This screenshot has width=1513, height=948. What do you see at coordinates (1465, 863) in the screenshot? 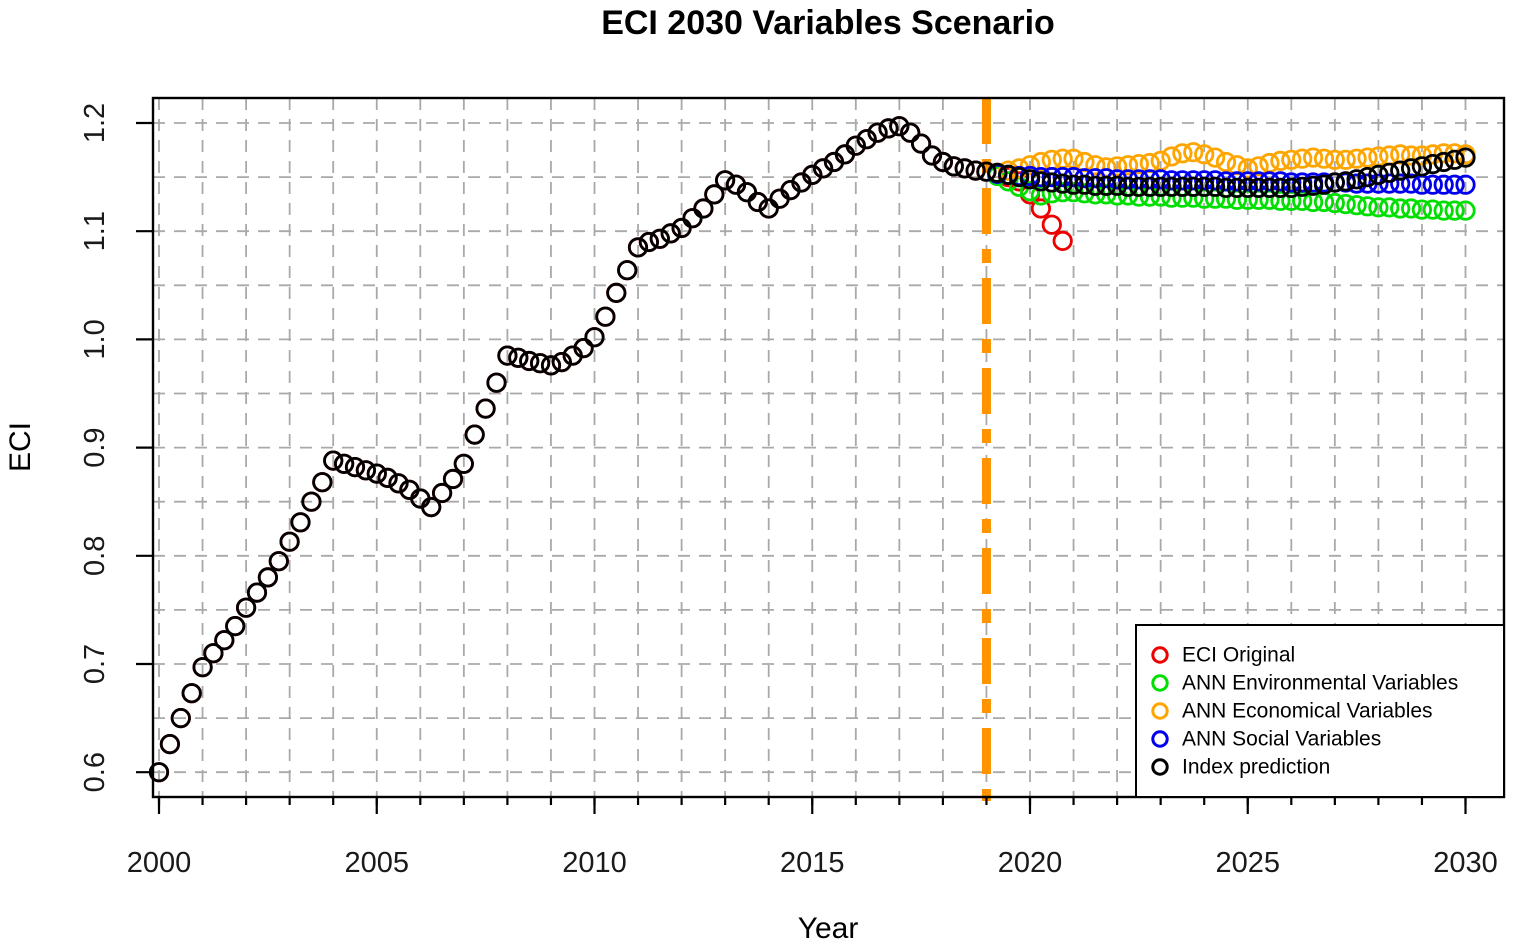
I see `x-tick-label: 2030` at bounding box center [1465, 863].